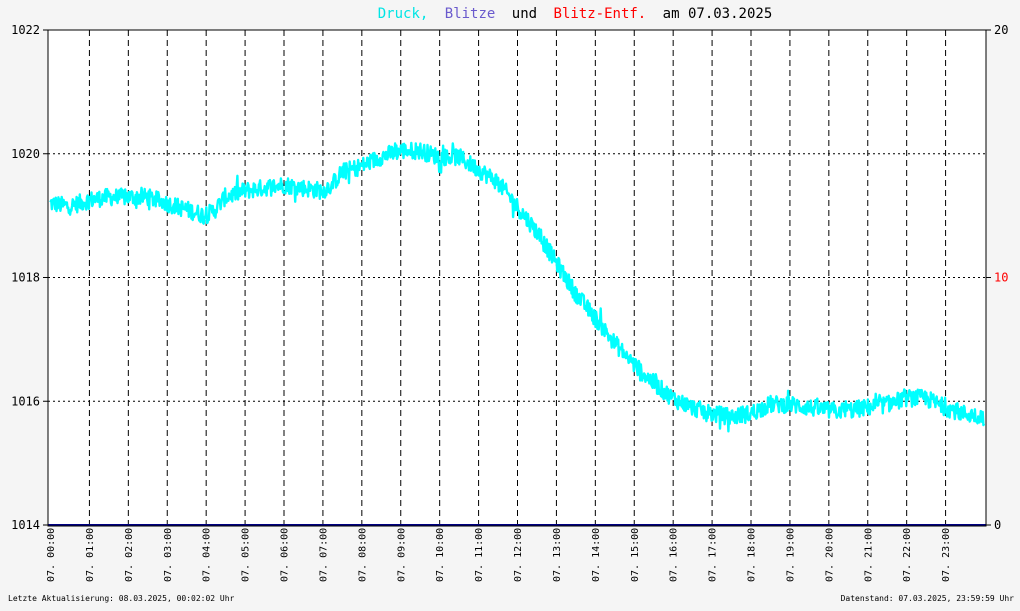 Image resolution: width=1020 pixels, height=611 pixels. Describe the element at coordinates (596, 555) in the screenshot. I see `x-tick-label: 07. 14:00` at that location.